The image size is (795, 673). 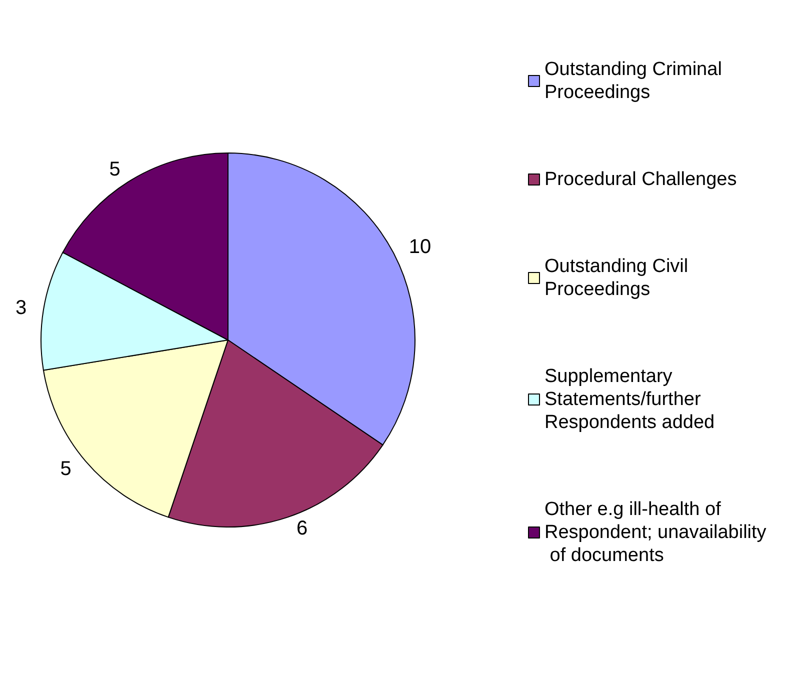 What do you see at coordinates (21, 307) in the screenshot?
I see `data-label: 3` at bounding box center [21, 307].